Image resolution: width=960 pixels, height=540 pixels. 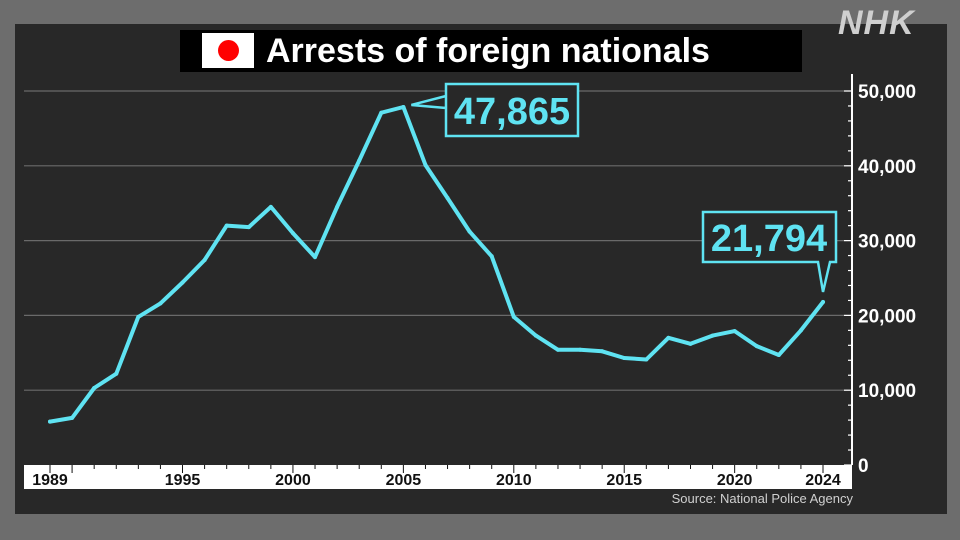 I want to click on x-tick-label: 2024, so click(x=823, y=480).